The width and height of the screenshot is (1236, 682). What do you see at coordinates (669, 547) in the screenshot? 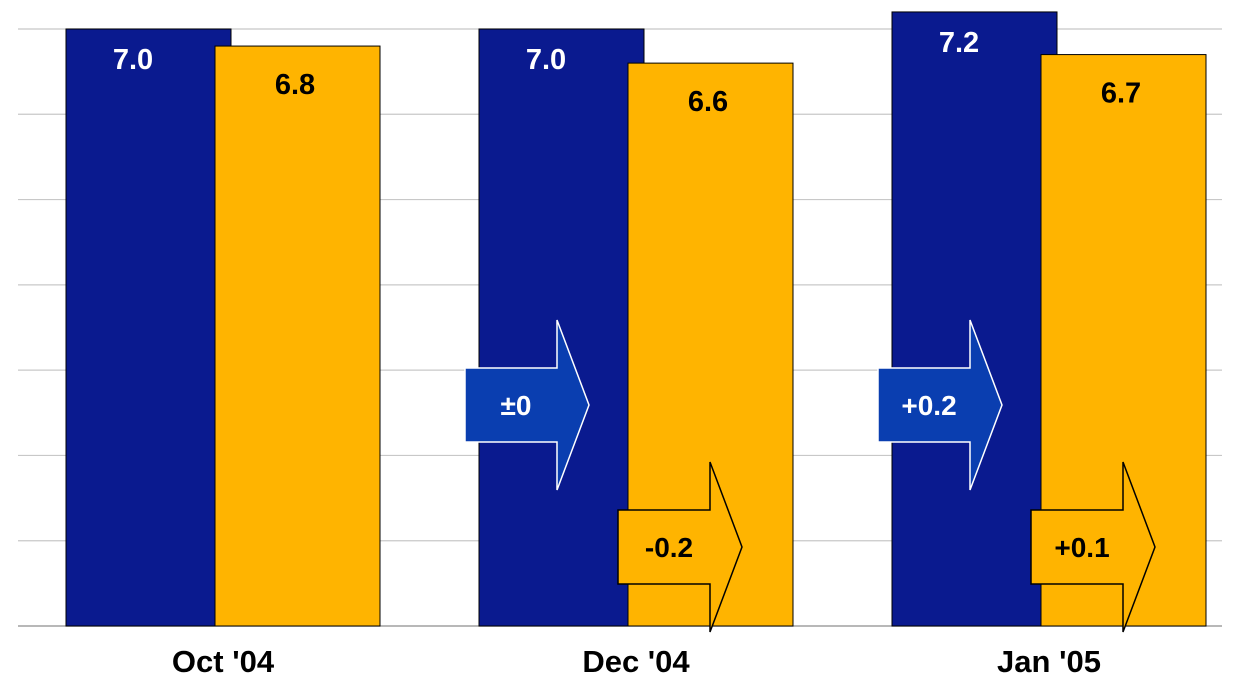
I see `change-label: -0.2` at bounding box center [669, 547].